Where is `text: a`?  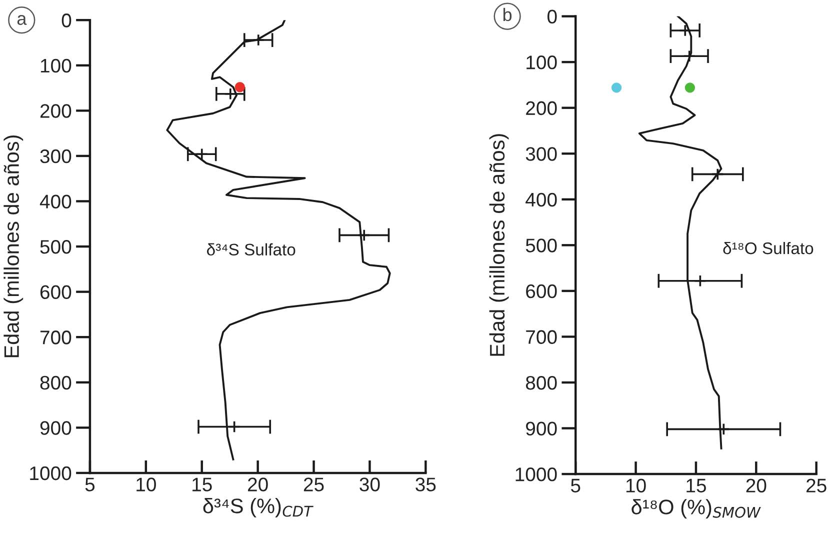
text: a is located at coordinates (22, 20).